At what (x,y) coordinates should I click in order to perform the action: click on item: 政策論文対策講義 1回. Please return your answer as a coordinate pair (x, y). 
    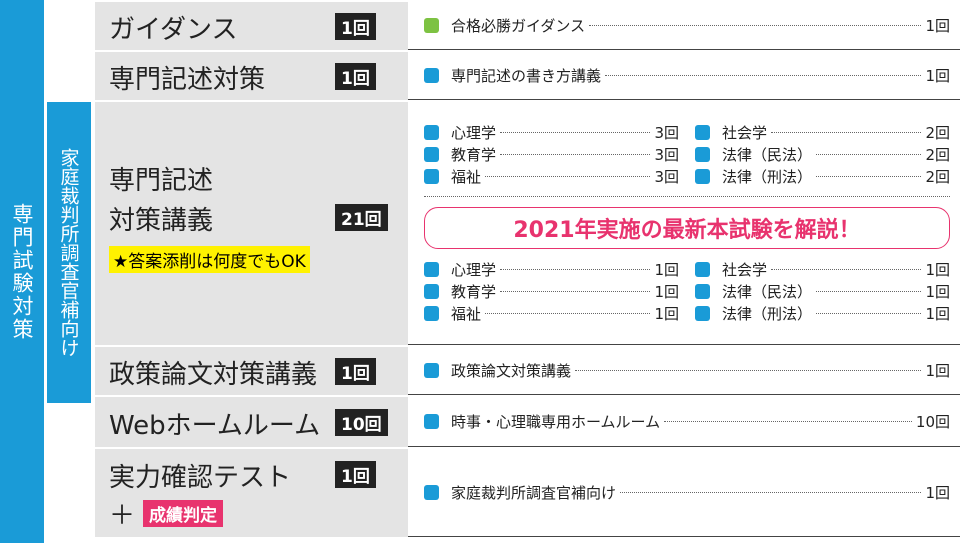
    Looking at the image, I should click on (687, 371).